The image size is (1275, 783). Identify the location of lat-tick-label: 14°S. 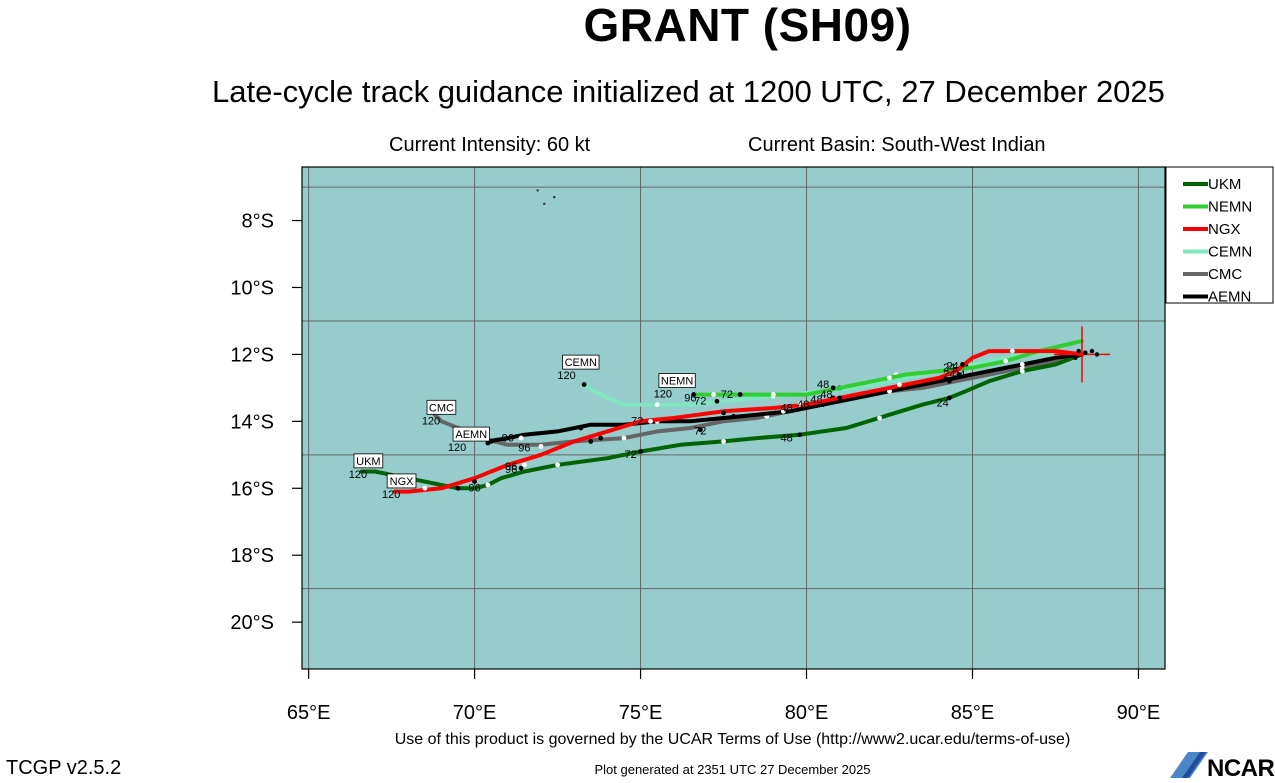
(252, 422).